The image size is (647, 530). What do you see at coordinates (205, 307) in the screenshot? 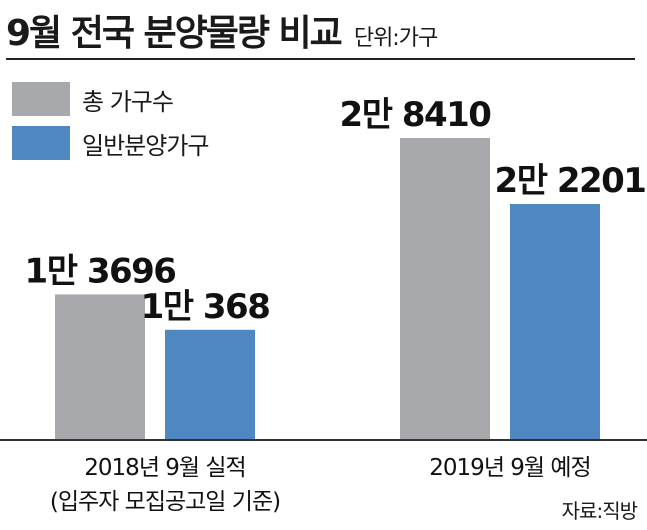
I see `value-label-general-1: 1만 368` at bounding box center [205, 307].